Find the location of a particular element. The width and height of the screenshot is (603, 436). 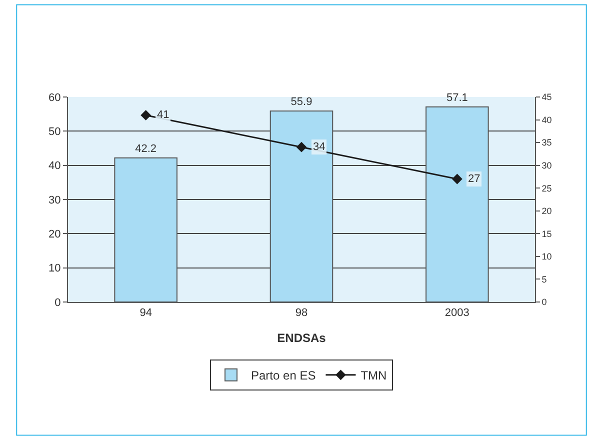

x-tick-label: 2003 is located at coordinates (457, 313).